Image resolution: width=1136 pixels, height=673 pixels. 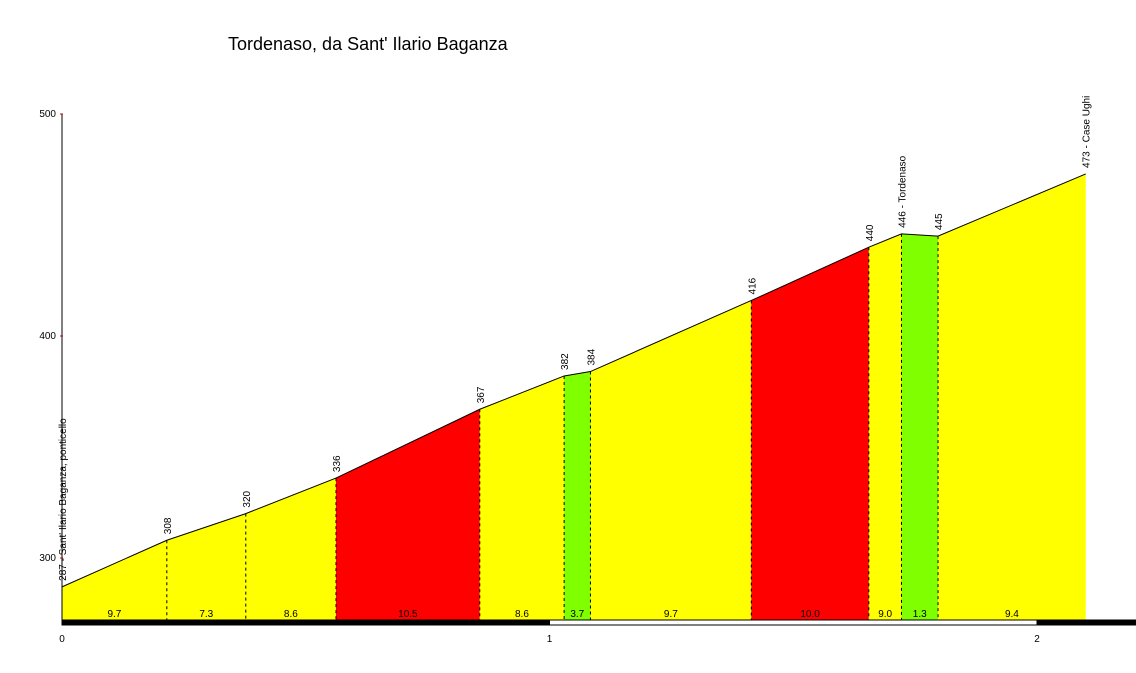 What do you see at coordinates (481, 394) in the screenshot?
I see `point-label: 367` at bounding box center [481, 394].